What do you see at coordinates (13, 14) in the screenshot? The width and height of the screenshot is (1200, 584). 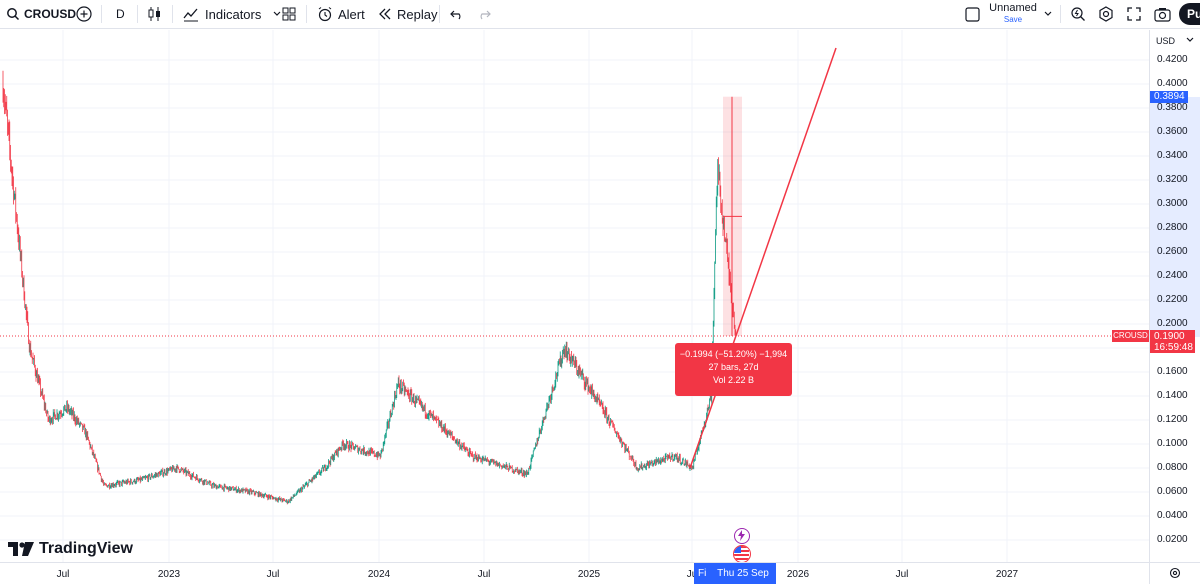 I see `search-icon` at bounding box center [13, 14].